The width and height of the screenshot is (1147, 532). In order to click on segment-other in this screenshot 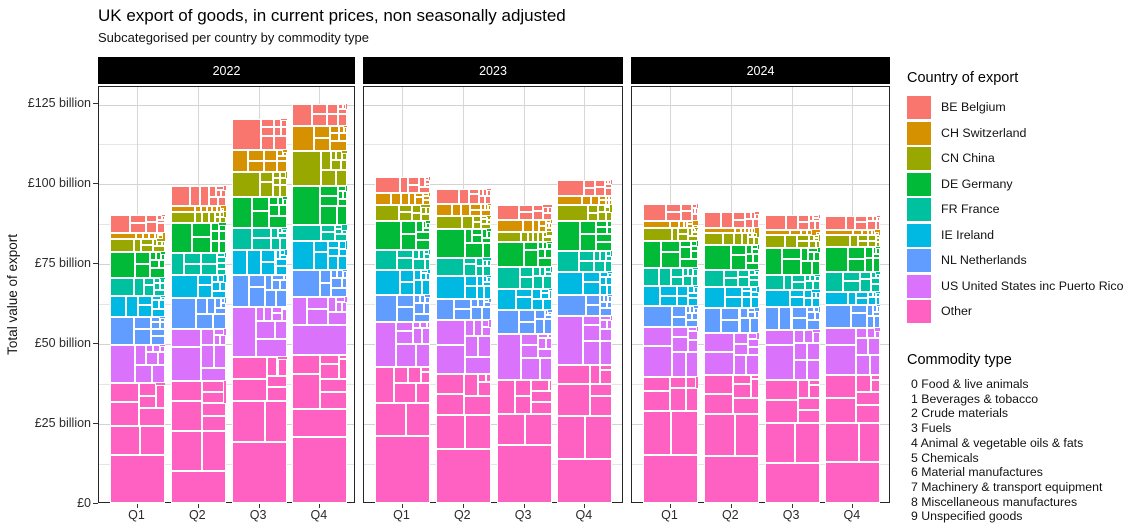, I will do `click(670, 439)`.